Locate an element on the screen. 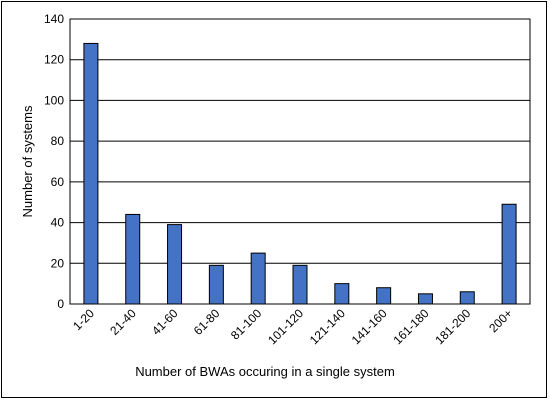 Image resolution: width=550 pixels, height=401 pixels. y-tick-labels: 0 20 40 60 80 100 120 140 is located at coordinates (54, 161).